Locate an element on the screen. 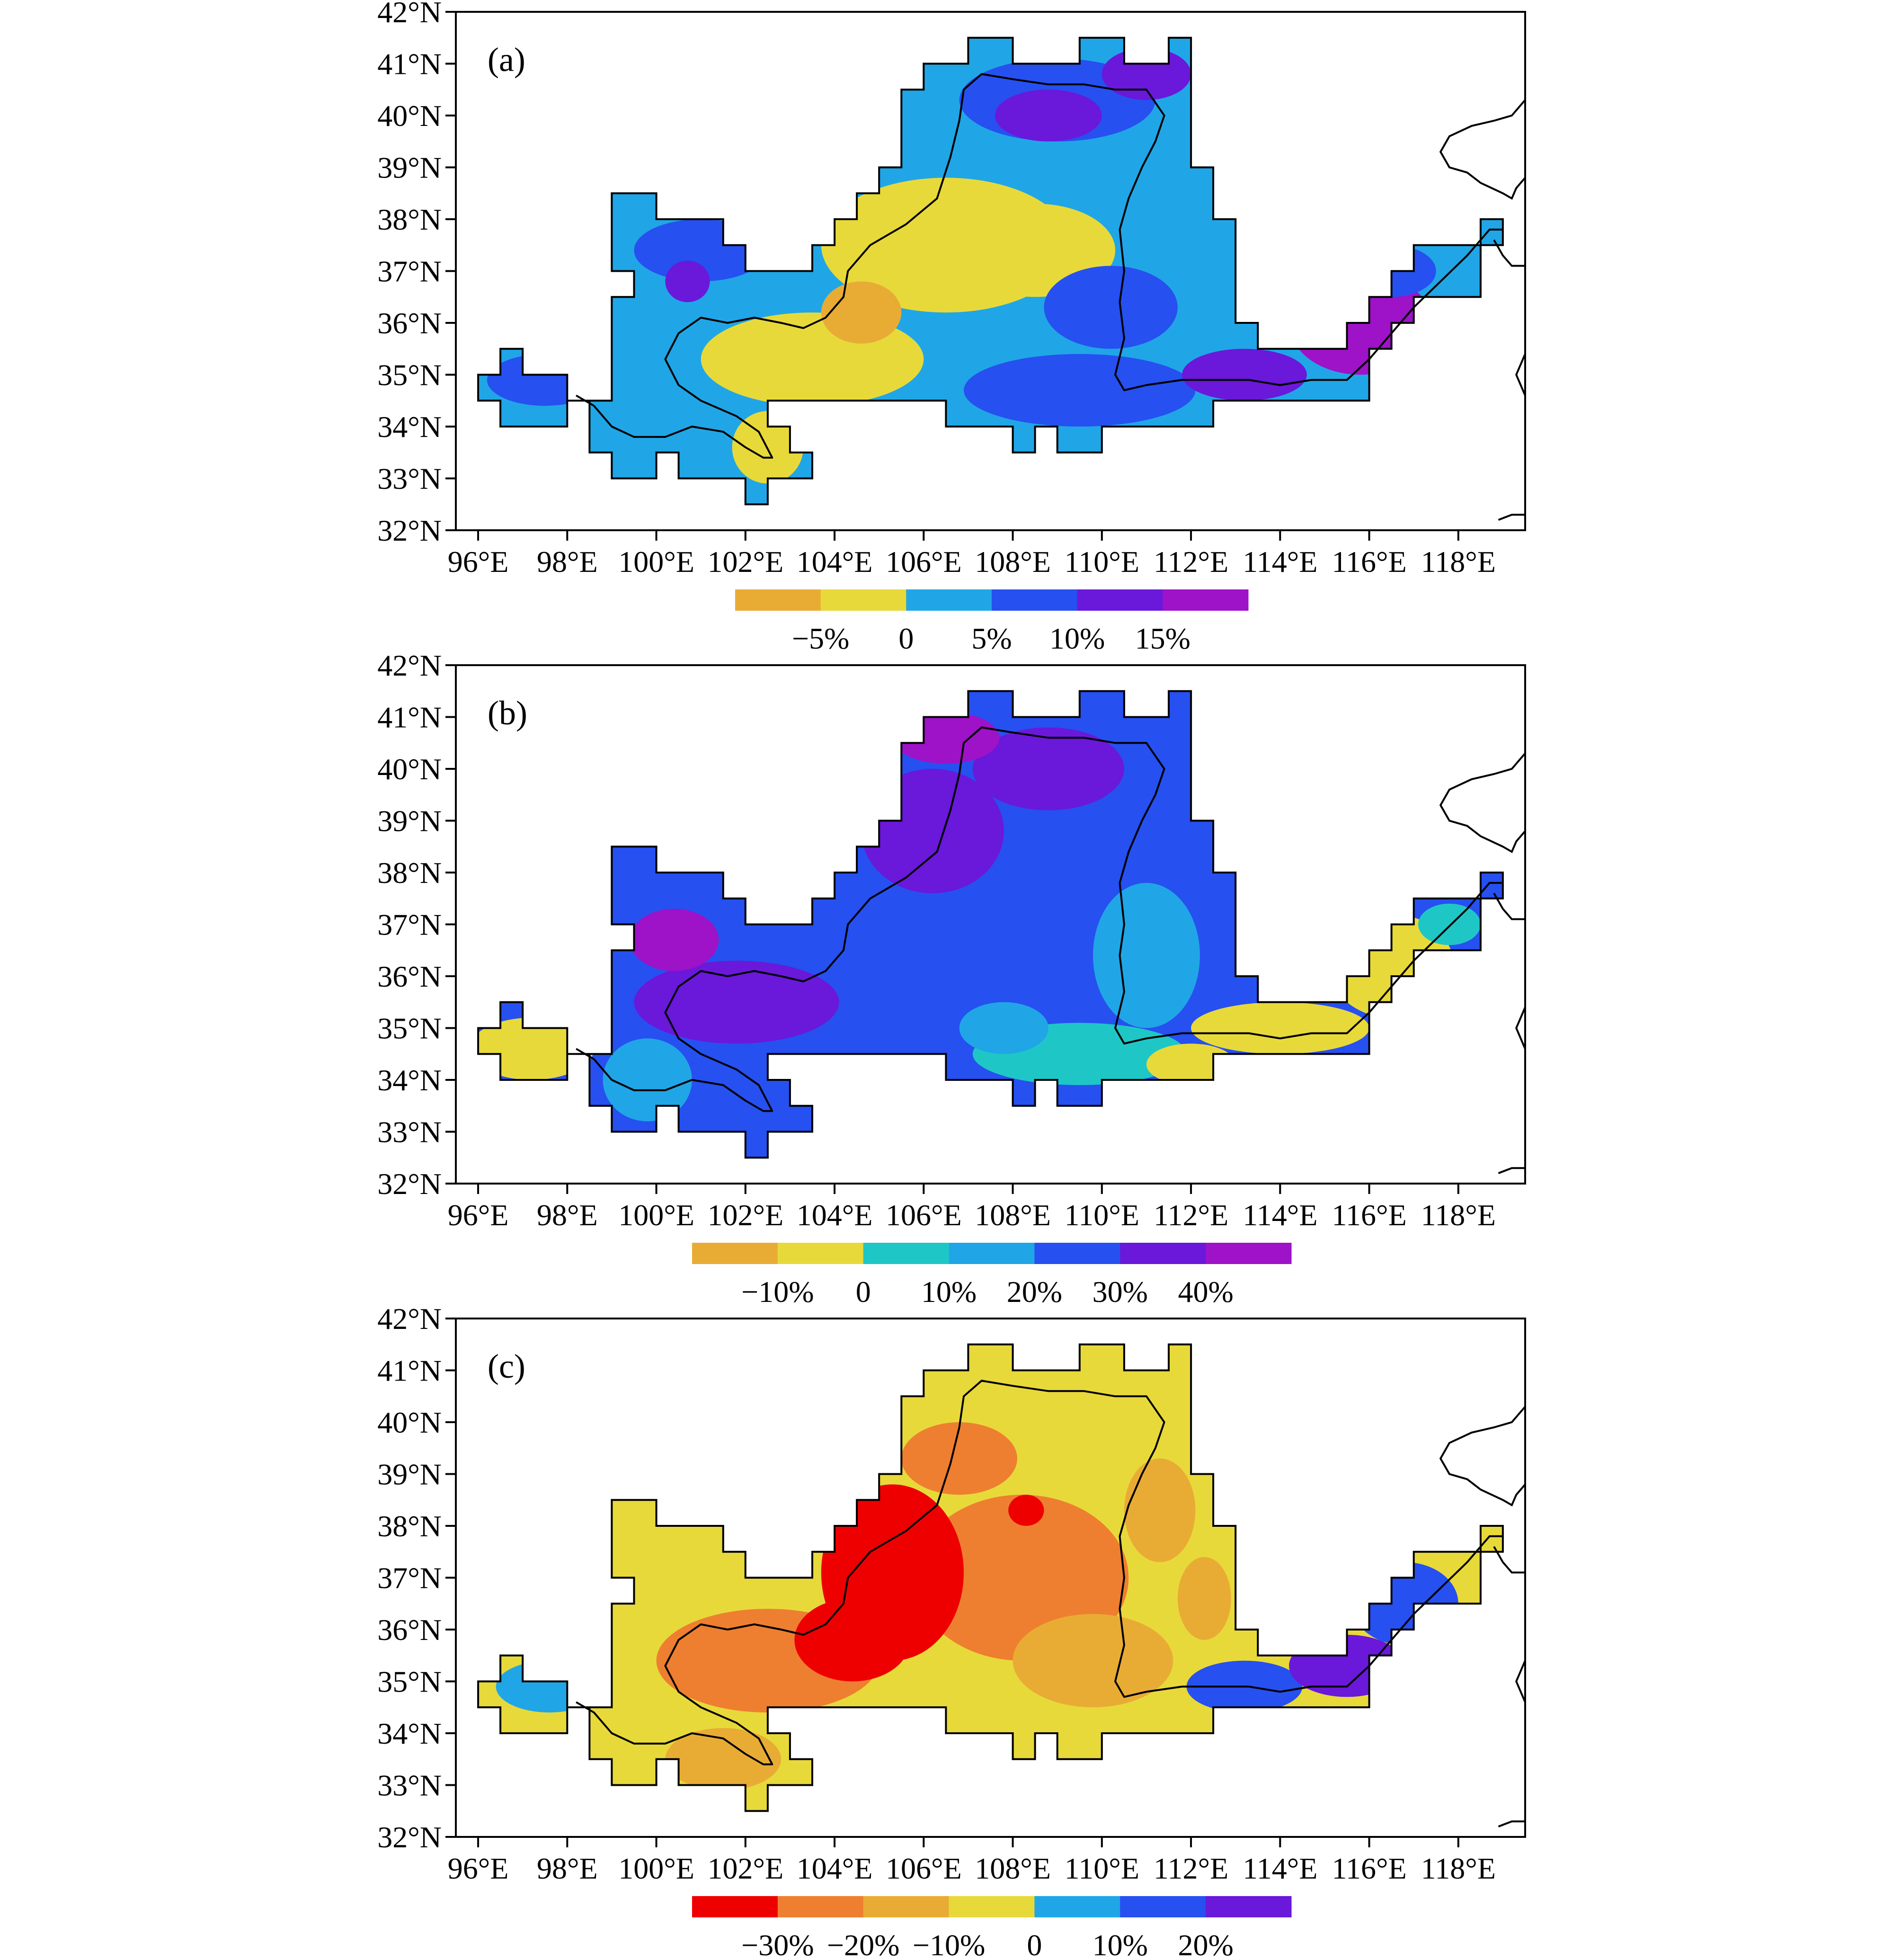 This screenshot has height=1960, width=1901. colorbar-label: −10% is located at coordinates (777, 1292).